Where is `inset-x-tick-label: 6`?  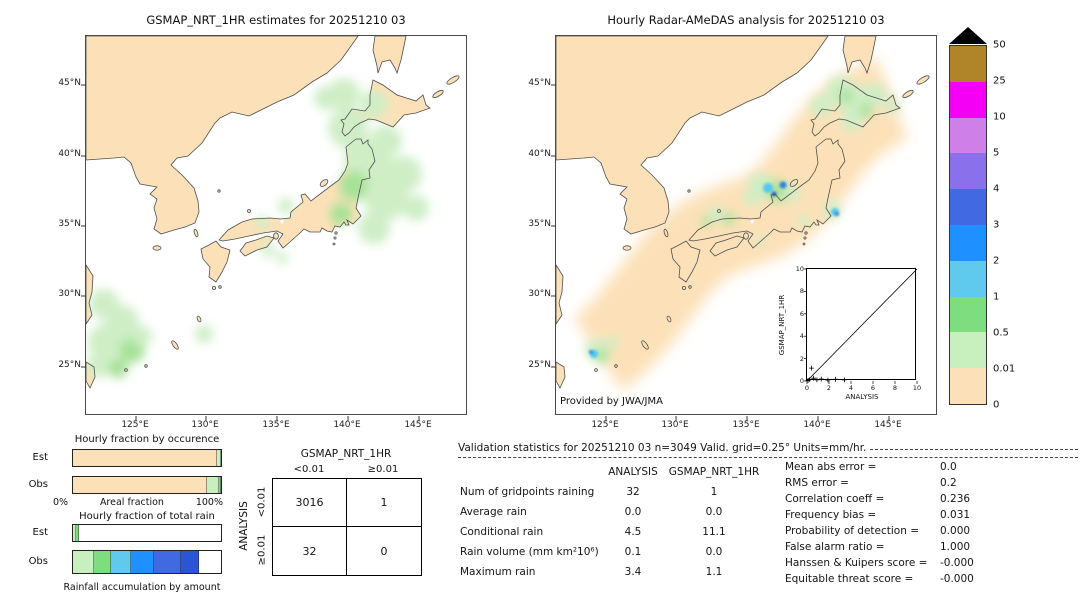 inset-x-tick-label: 6 is located at coordinates (873, 388).